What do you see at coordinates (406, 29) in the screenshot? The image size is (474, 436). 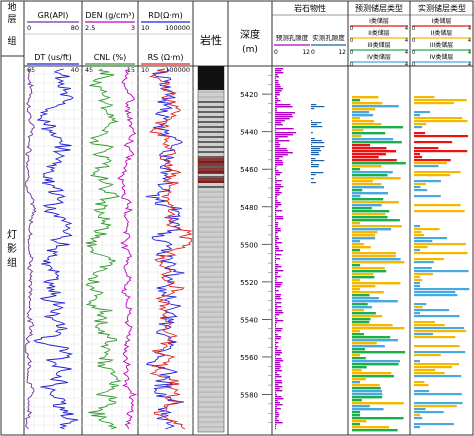 I see `predicted-reservoir-class-max: 4` at bounding box center [406, 29].